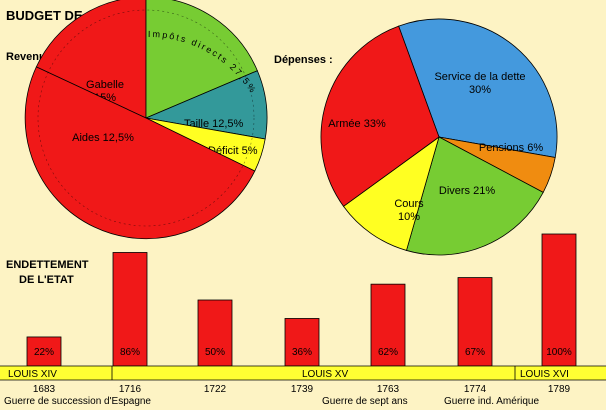 This screenshot has width=606, height=410. Describe the element at coordinates (215, 352) in the screenshot. I see `bar-value-1722: 50%` at that location.